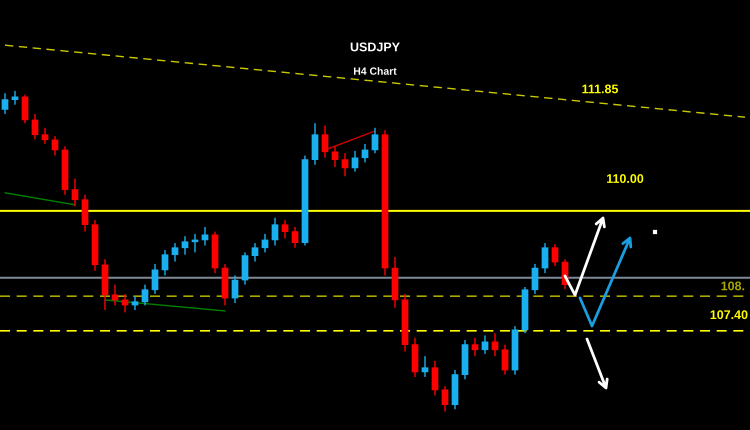 The image size is (750, 430). What do you see at coordinates (375, 71) in the screenshot?
I see `text: H4 Chart` at bounding box center [375, 71].